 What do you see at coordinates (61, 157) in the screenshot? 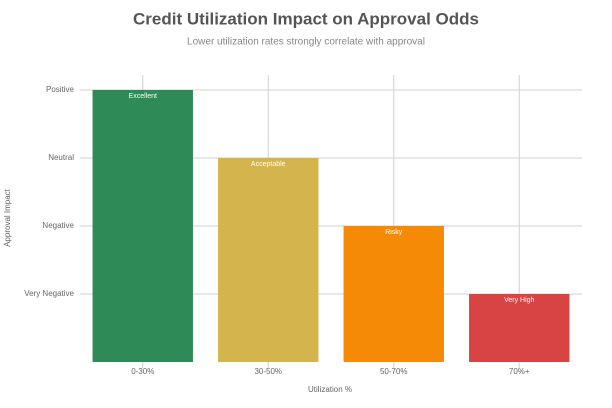
I see `y-tick-label: Neutral` at bounding box center [61, 157].